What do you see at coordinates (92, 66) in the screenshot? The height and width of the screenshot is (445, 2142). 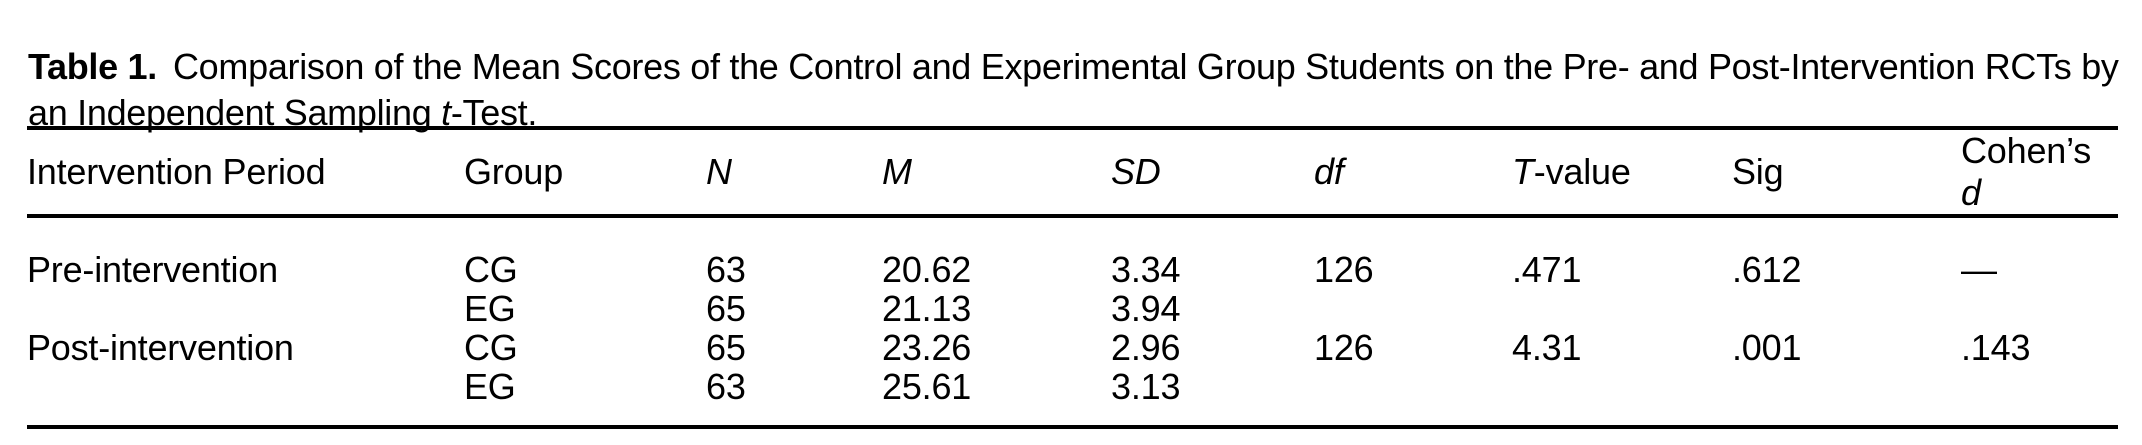 I see `table-caption-label: Table 1.` at bounding box center [92, 66].